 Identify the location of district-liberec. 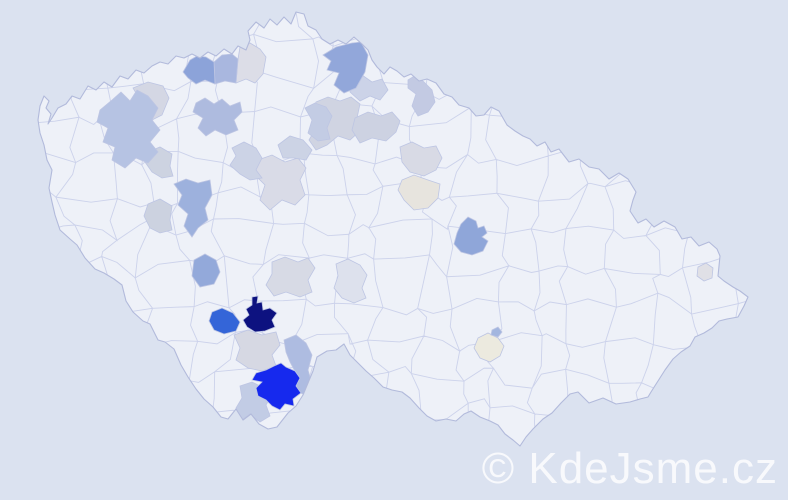
(345, 67).